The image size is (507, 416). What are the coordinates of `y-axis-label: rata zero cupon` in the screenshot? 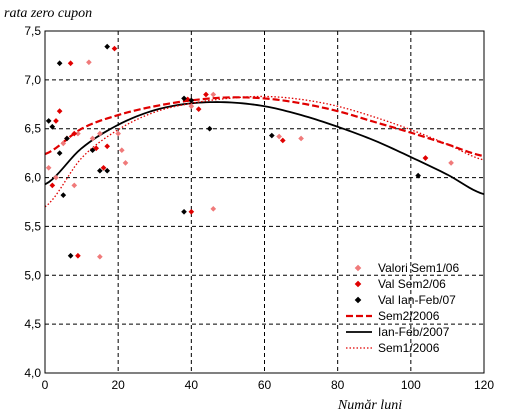 It's located at (48, 13).